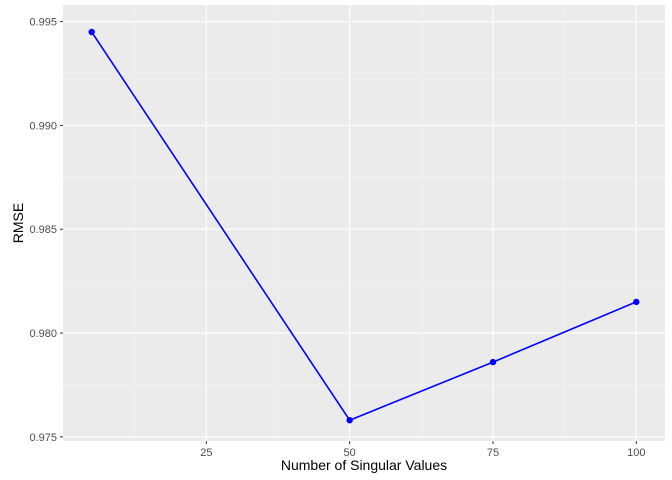  What do you see at coordinates (18, 223) in the screenshot?
I see `y-axis-title: RMSE` at bounding box center [18, 223].